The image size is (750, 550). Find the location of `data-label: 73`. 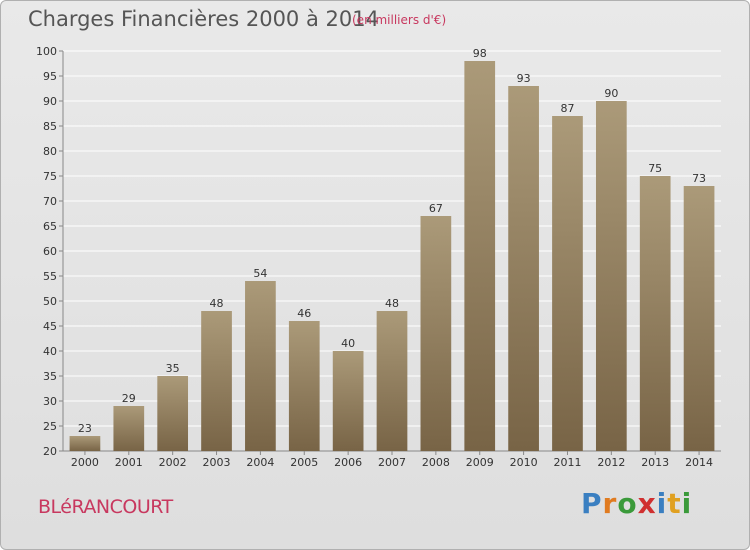

data-label: 73 is located at coordinates (699, 178).